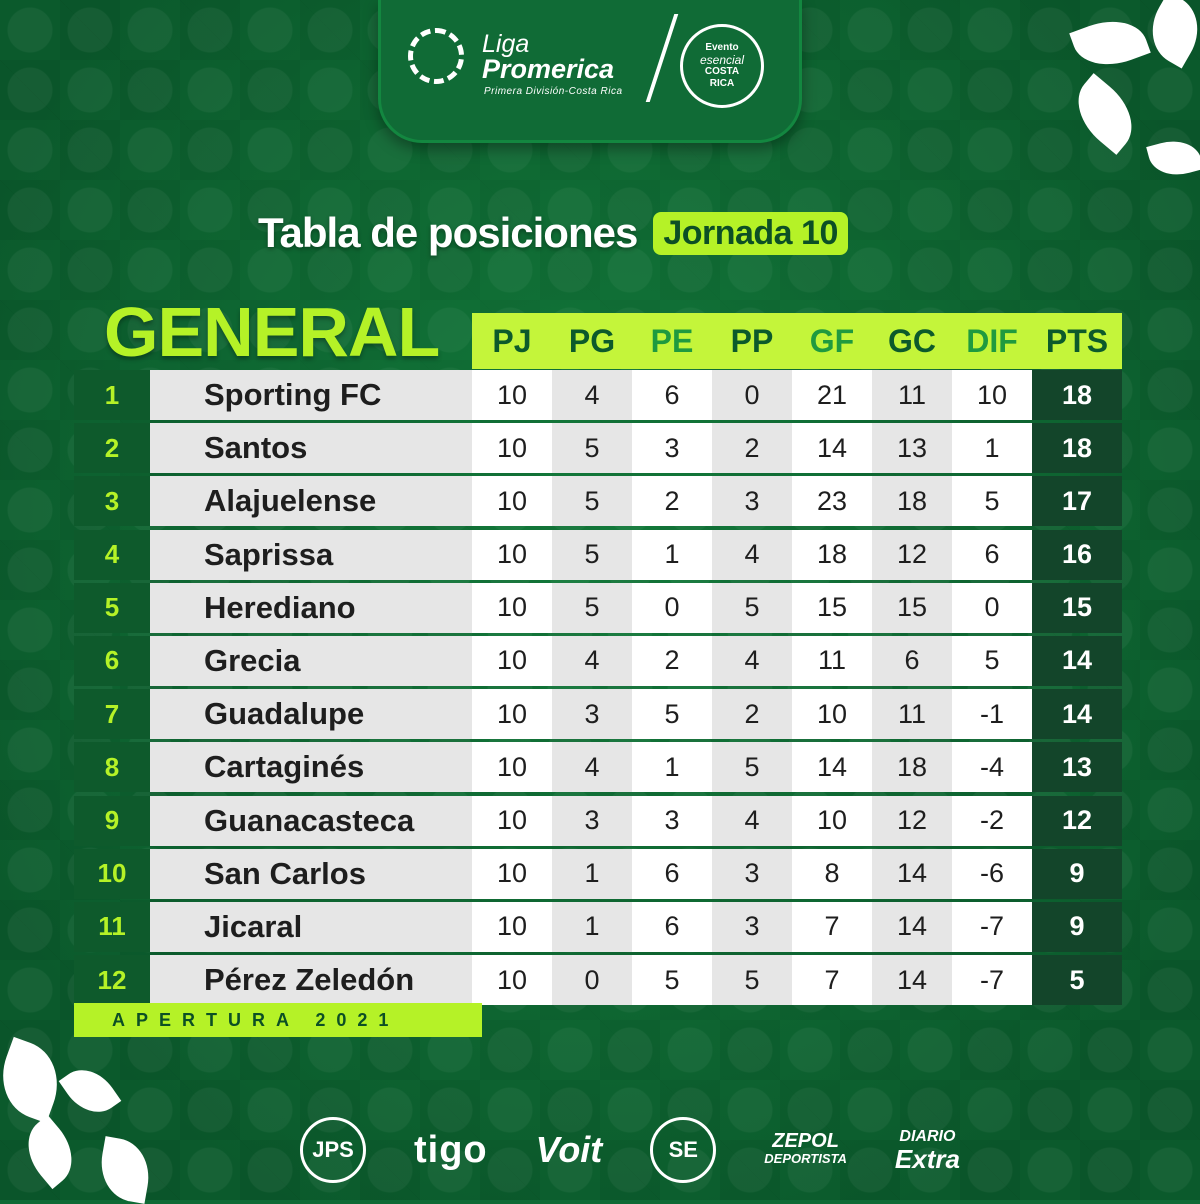  Describe the element at coordinates (1077, 340) in the screenshot. I see `col-header-pts: PTS` at that location.